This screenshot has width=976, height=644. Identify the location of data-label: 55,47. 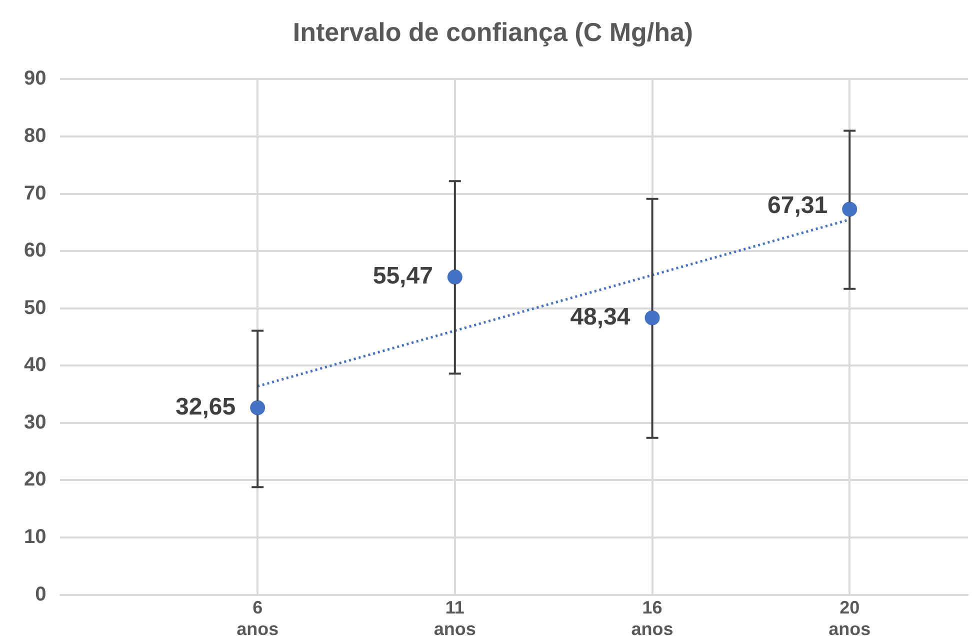
(402, 276).